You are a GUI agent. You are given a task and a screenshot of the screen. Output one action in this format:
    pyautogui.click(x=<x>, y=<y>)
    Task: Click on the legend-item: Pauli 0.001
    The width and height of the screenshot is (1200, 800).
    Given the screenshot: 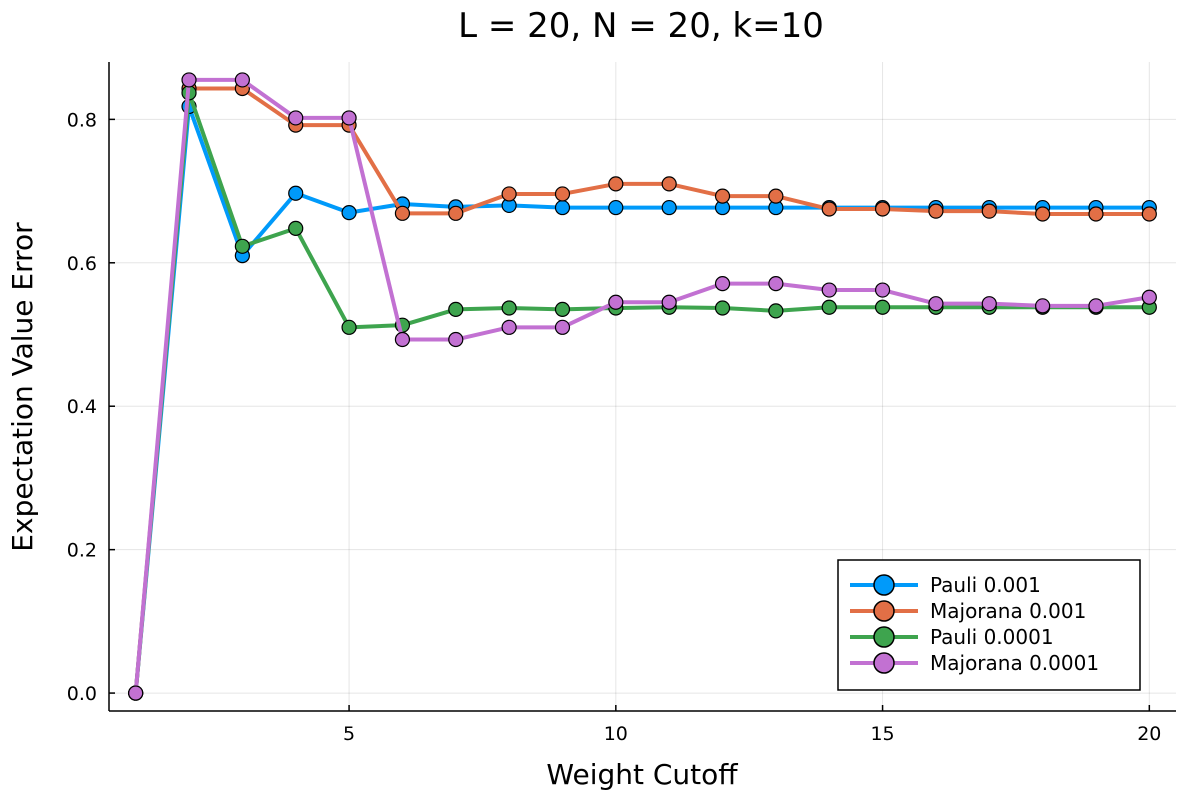 What is the action you would take?
    pyautogui.click(x=945, y=585)
    